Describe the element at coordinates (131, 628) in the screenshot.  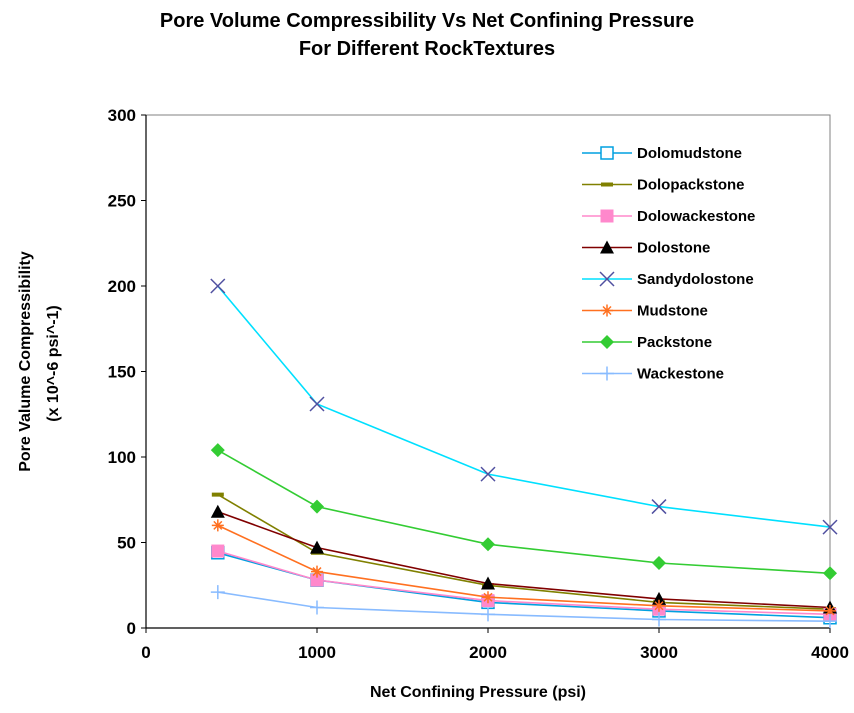
I see `y-tick-label: 0` at that location.